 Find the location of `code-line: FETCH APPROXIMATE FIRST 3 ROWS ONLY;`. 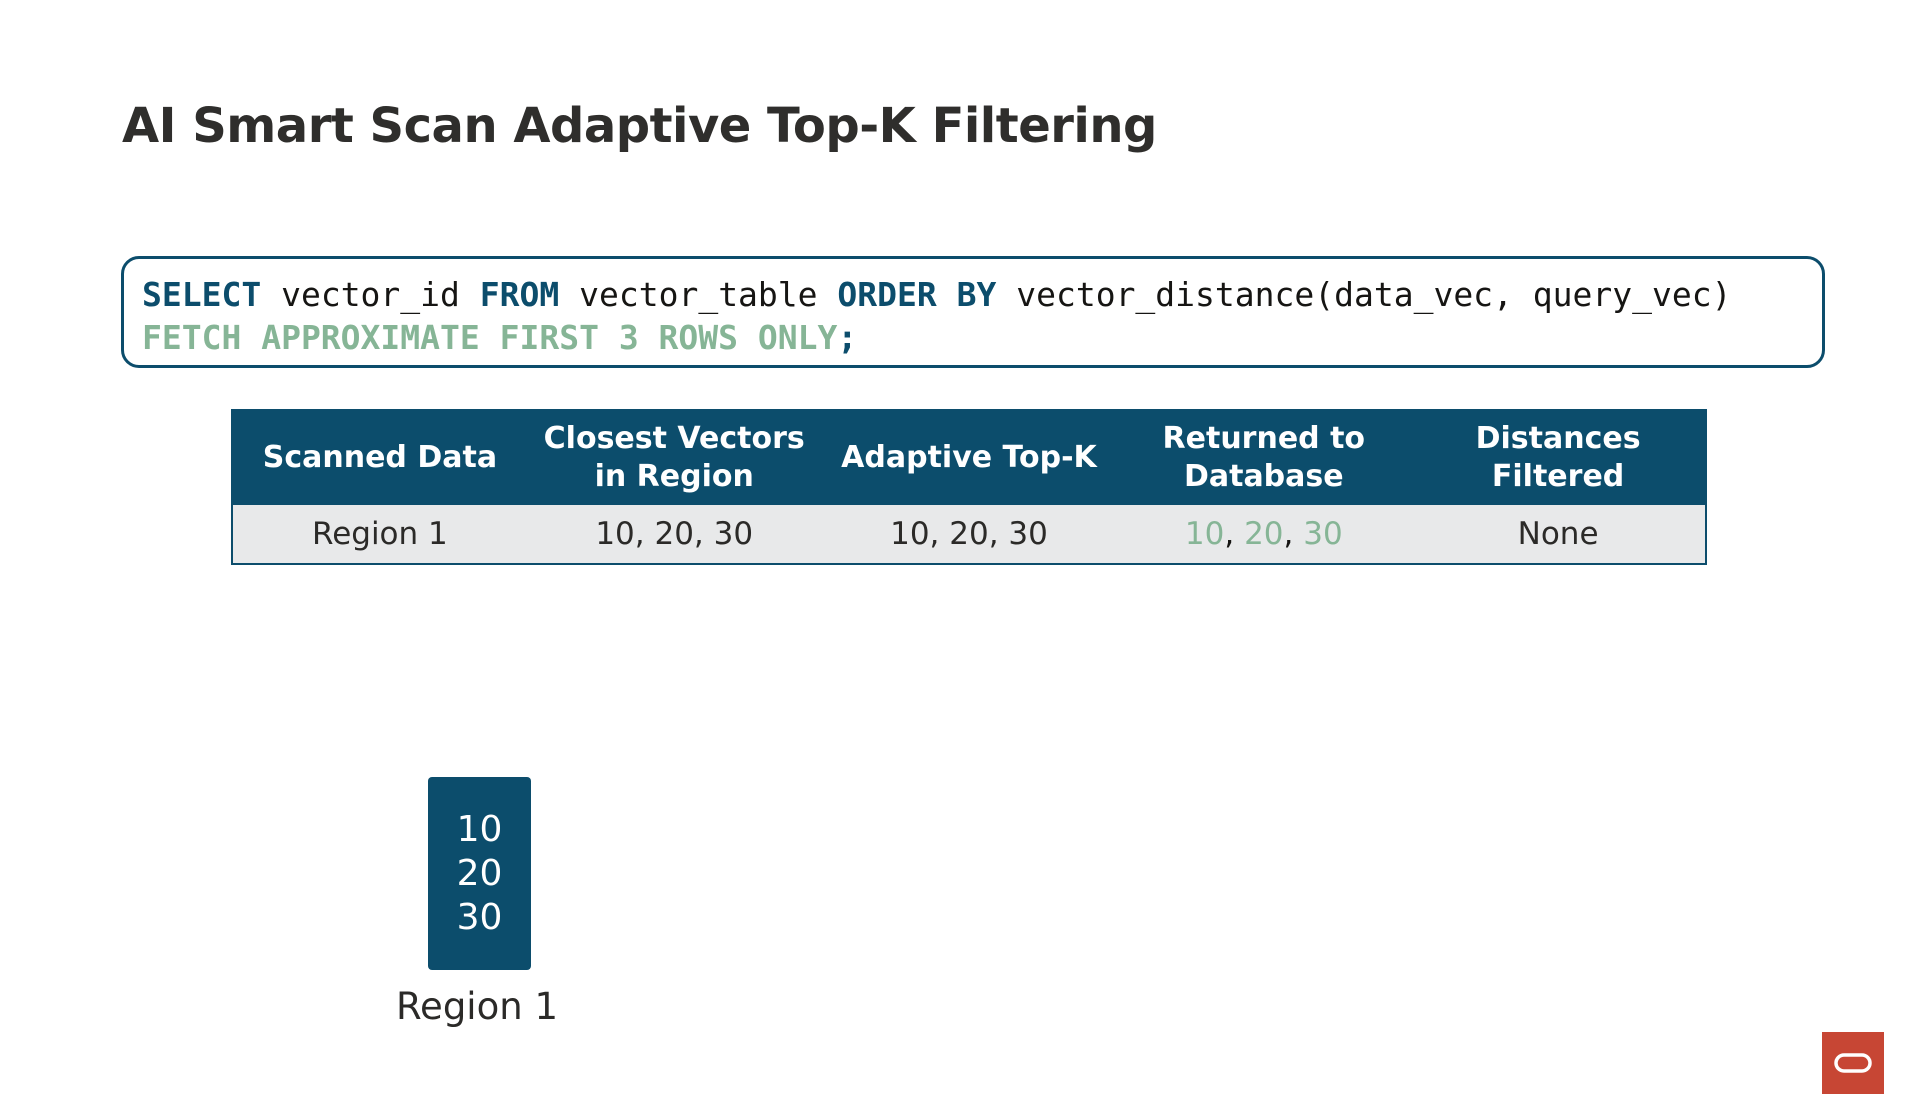

code-line: FETCH APPROXIMATE FIRST 3 ROWS ONLY; is located at coordinates (973, 337).